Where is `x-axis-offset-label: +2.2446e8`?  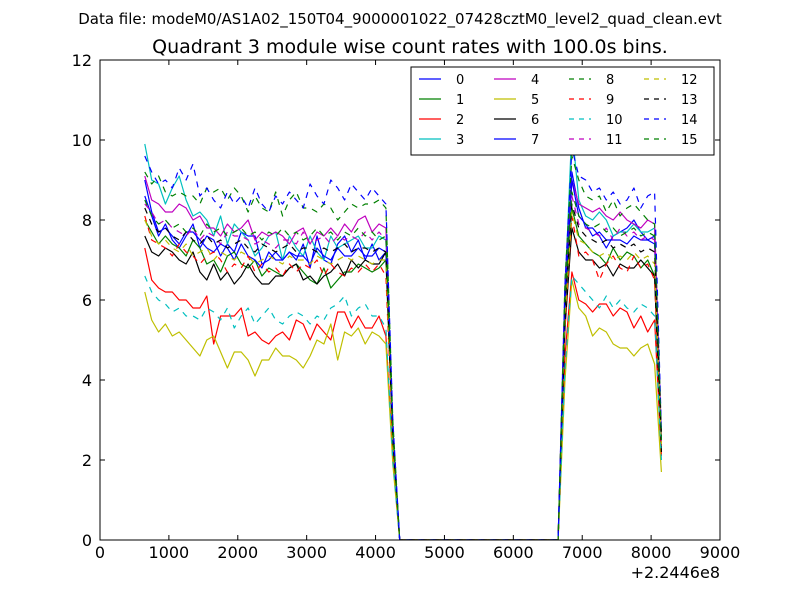
x-axis-offset-label: +2.2446e8 is located at coordinates (675, 572).